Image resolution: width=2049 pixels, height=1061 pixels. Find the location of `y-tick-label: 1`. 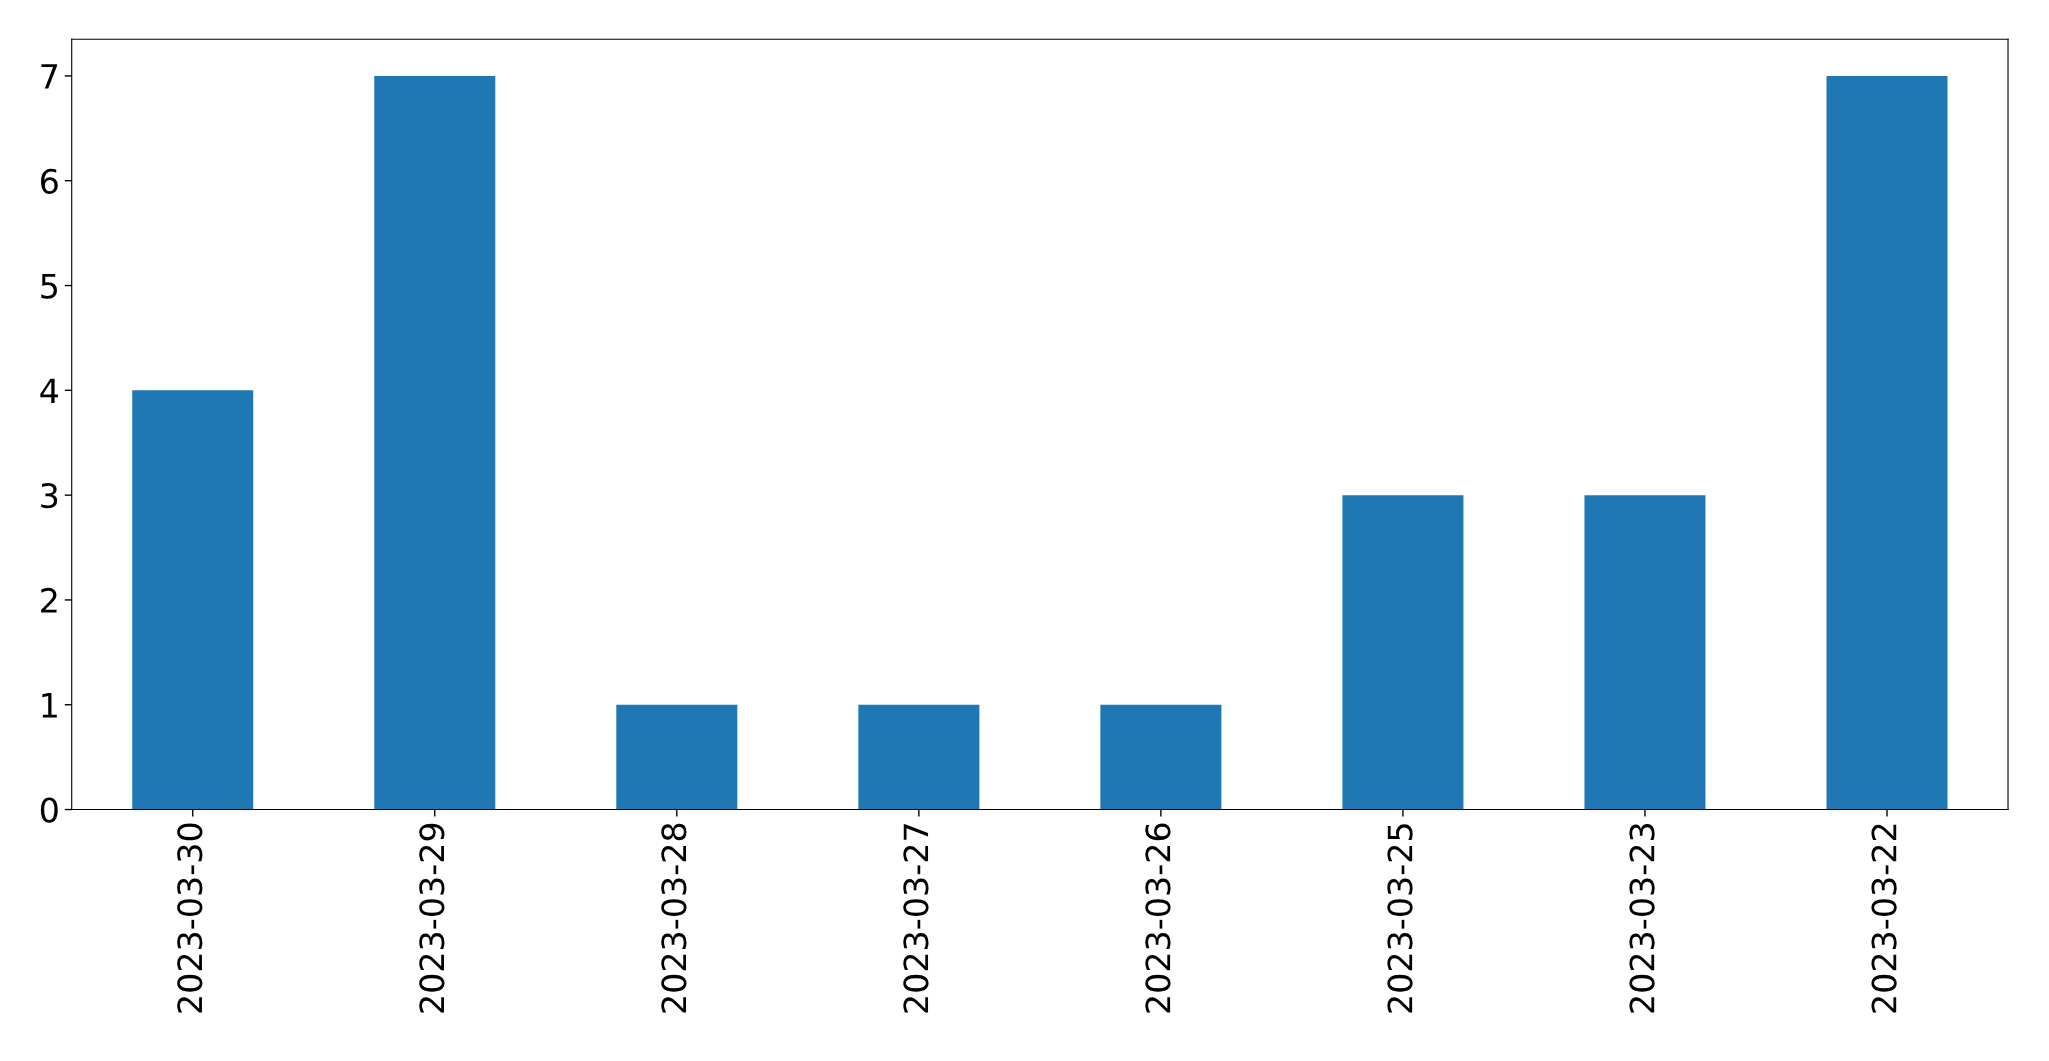

y-tick-label: 1 is located at coordinates (49, 705).